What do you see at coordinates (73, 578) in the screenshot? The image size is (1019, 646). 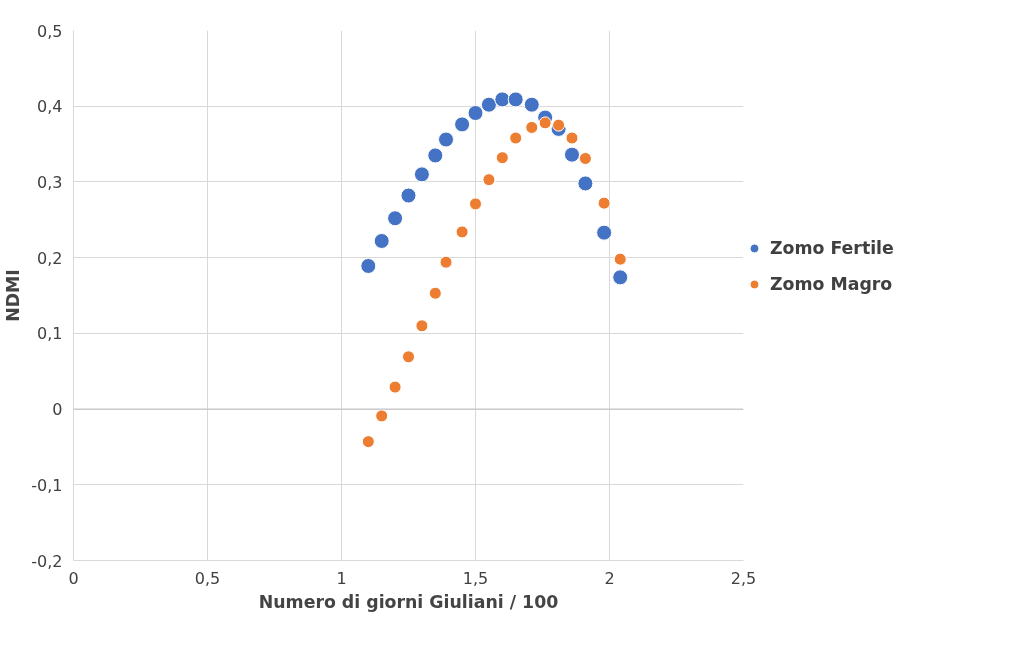 I see `x-tick-label: 0` at bounding box center [73, 578].